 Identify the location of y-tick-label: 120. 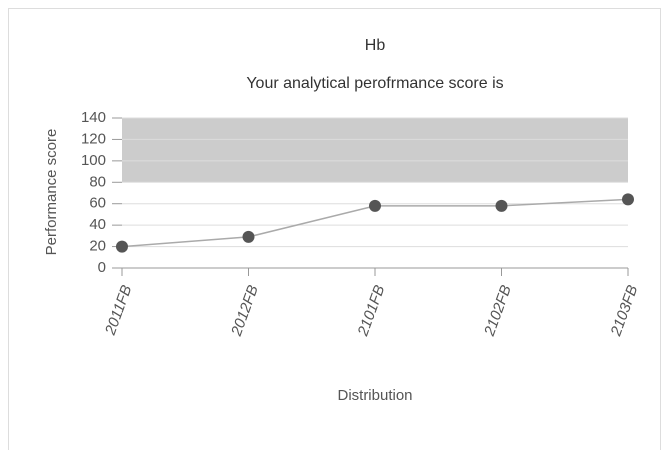
(93, 138).